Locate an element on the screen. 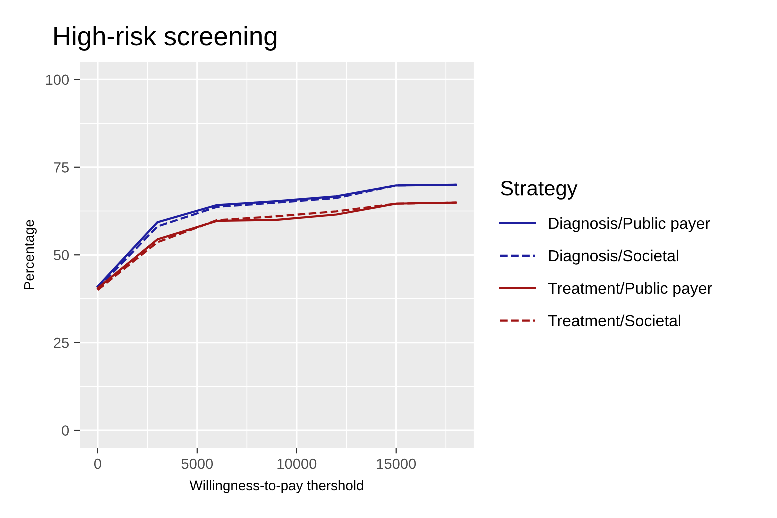 This screenshot has height=518, width=777. legend-label: Diagnosis/Public payer is located at coordinates (629, 224).